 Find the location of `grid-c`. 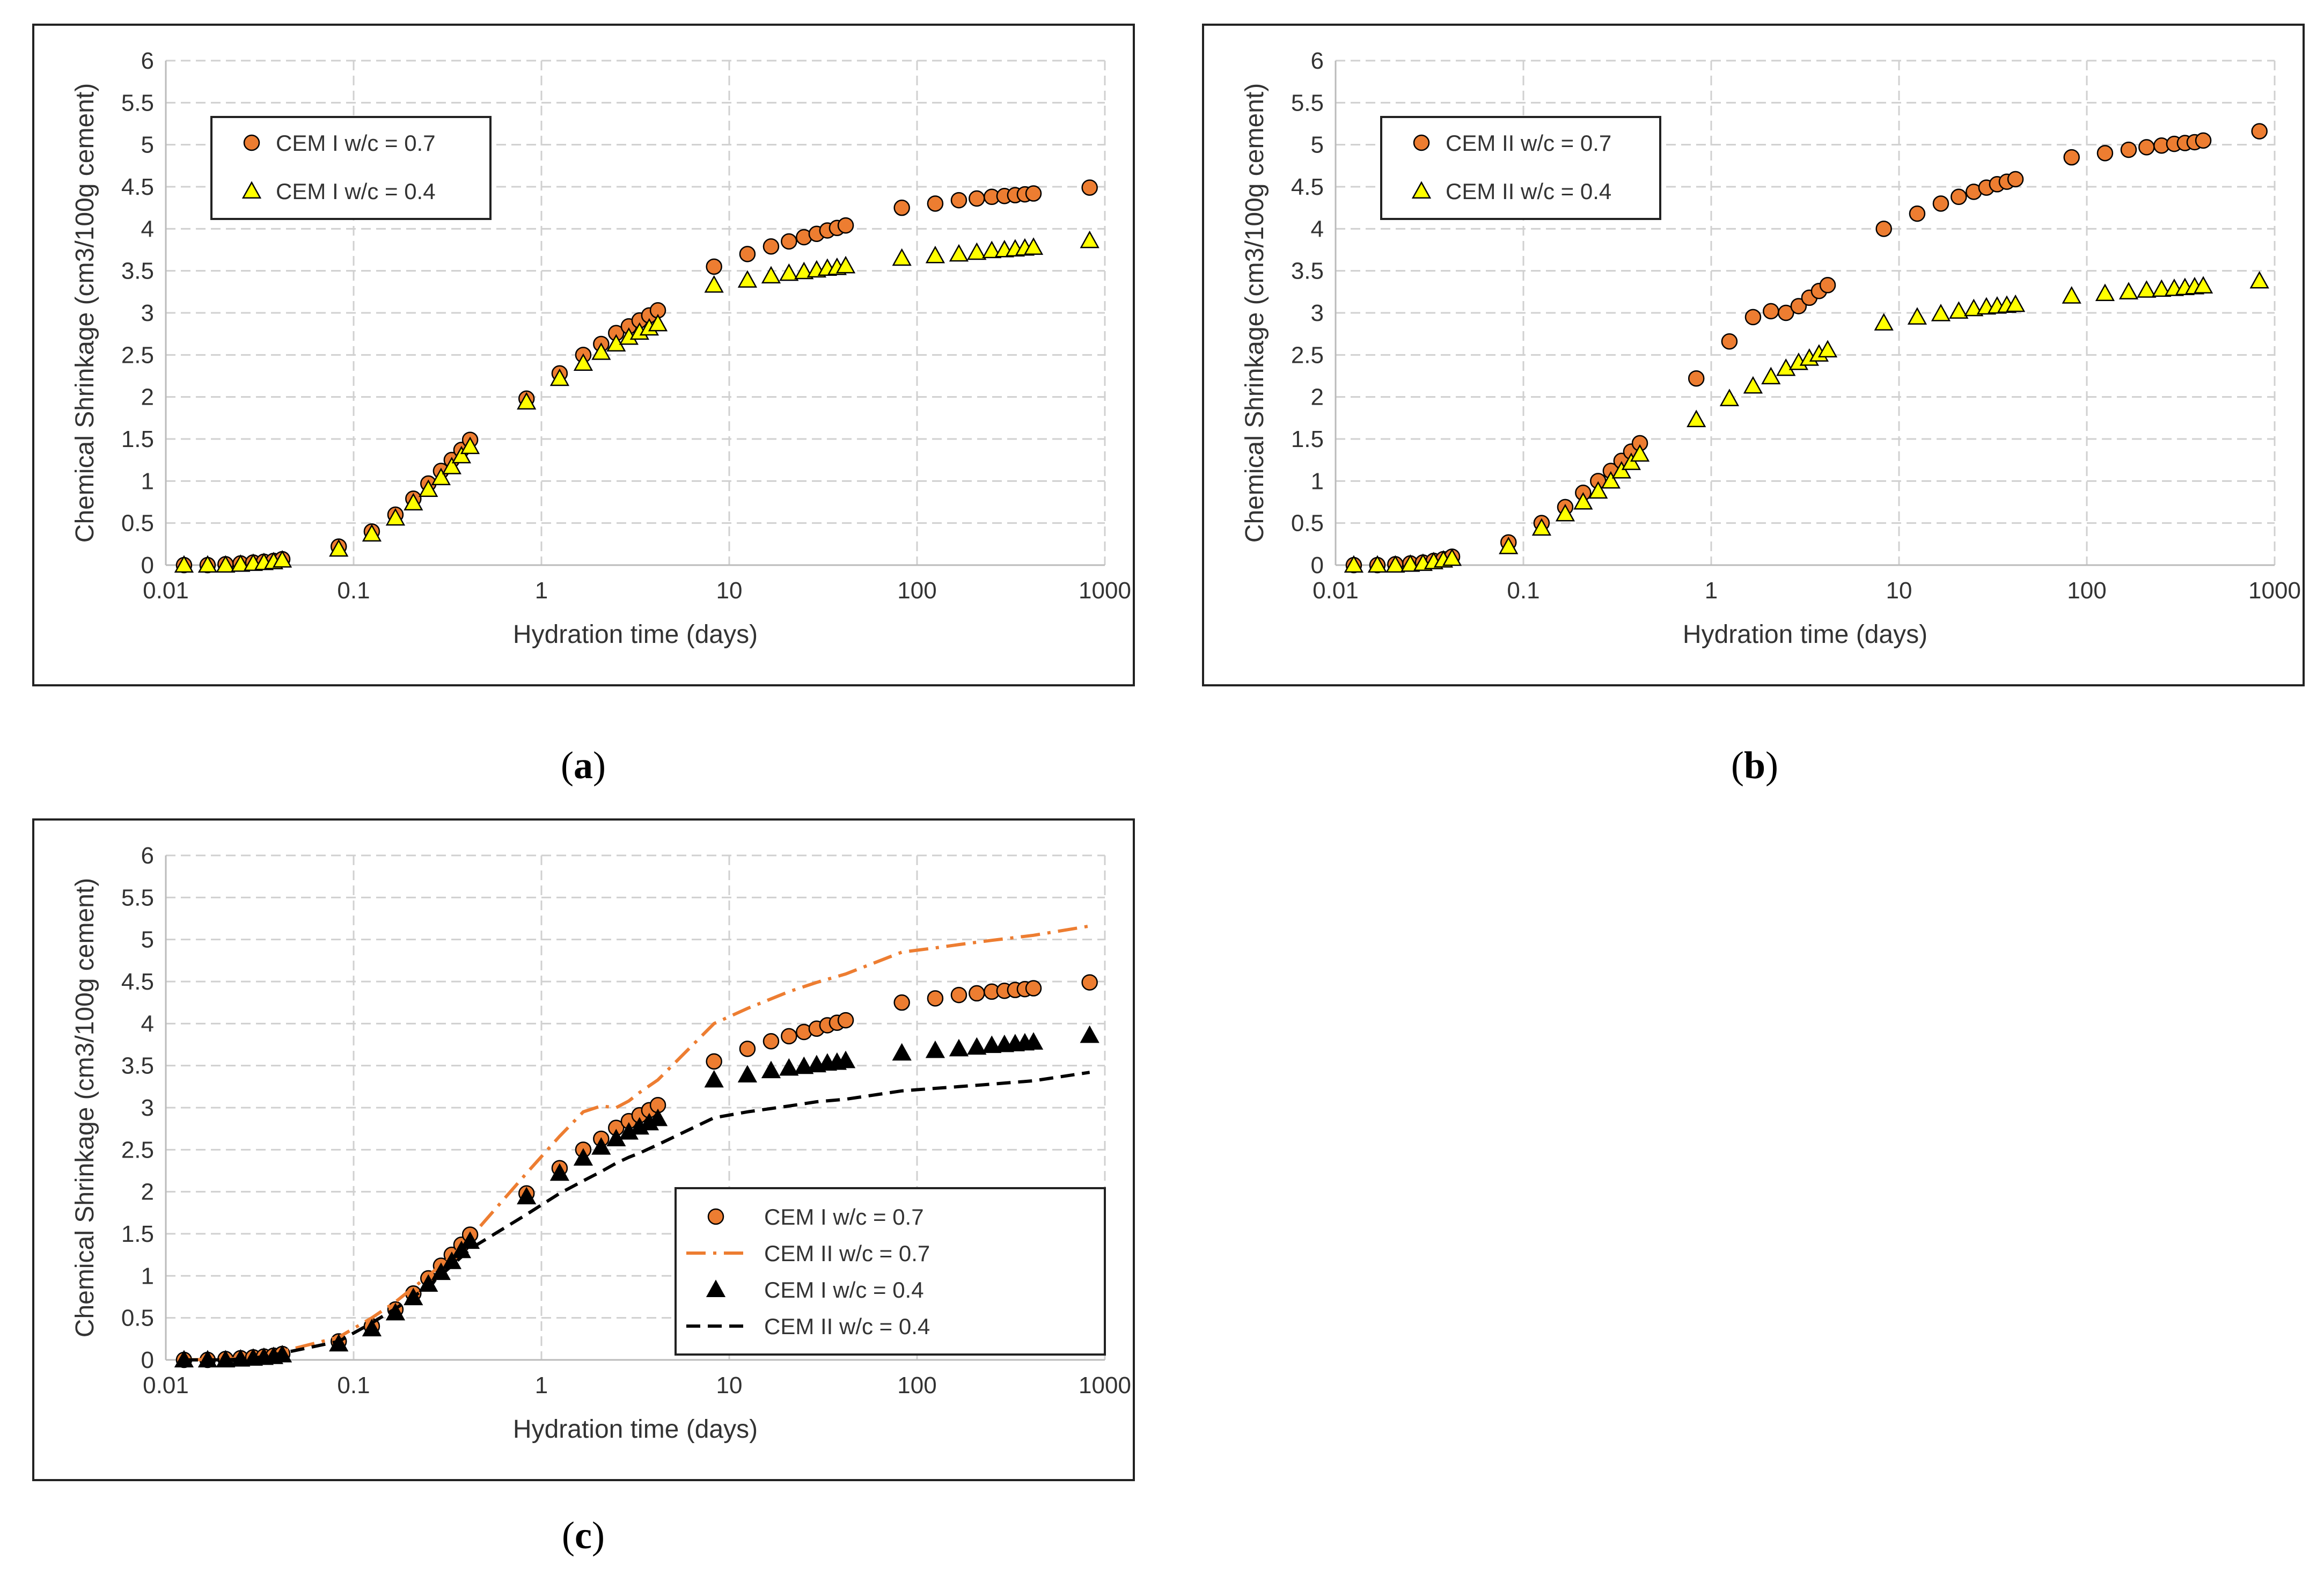

grid-c is located at coordinates (636, 1107).